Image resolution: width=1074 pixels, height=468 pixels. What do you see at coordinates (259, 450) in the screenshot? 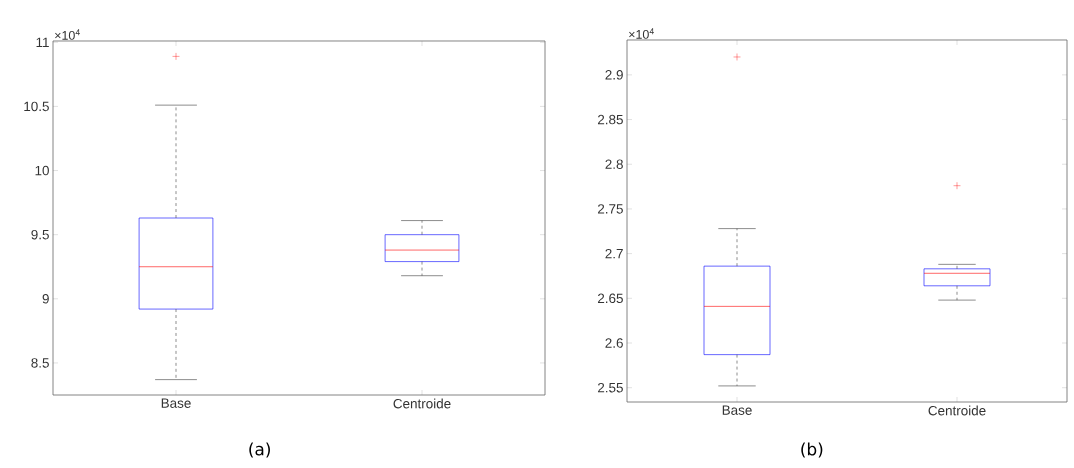
I see `text: (a)` at bounding box center [259, 450].